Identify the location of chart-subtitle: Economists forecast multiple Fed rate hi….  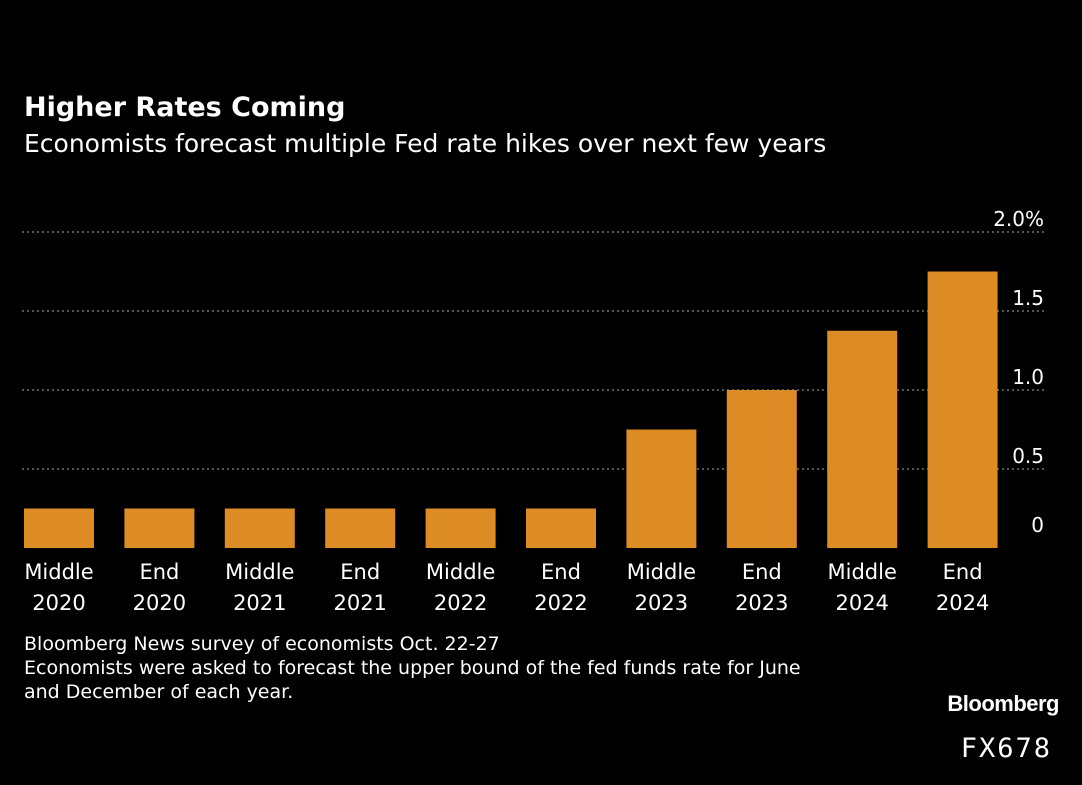
(425, 143).